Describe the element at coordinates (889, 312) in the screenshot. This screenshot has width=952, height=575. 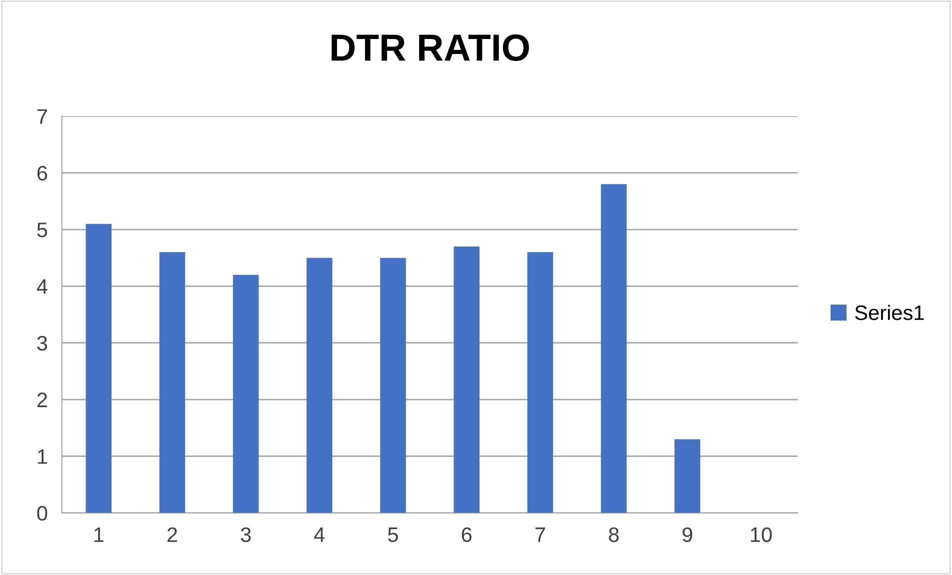
I see `legend-label: Series1` at that location.